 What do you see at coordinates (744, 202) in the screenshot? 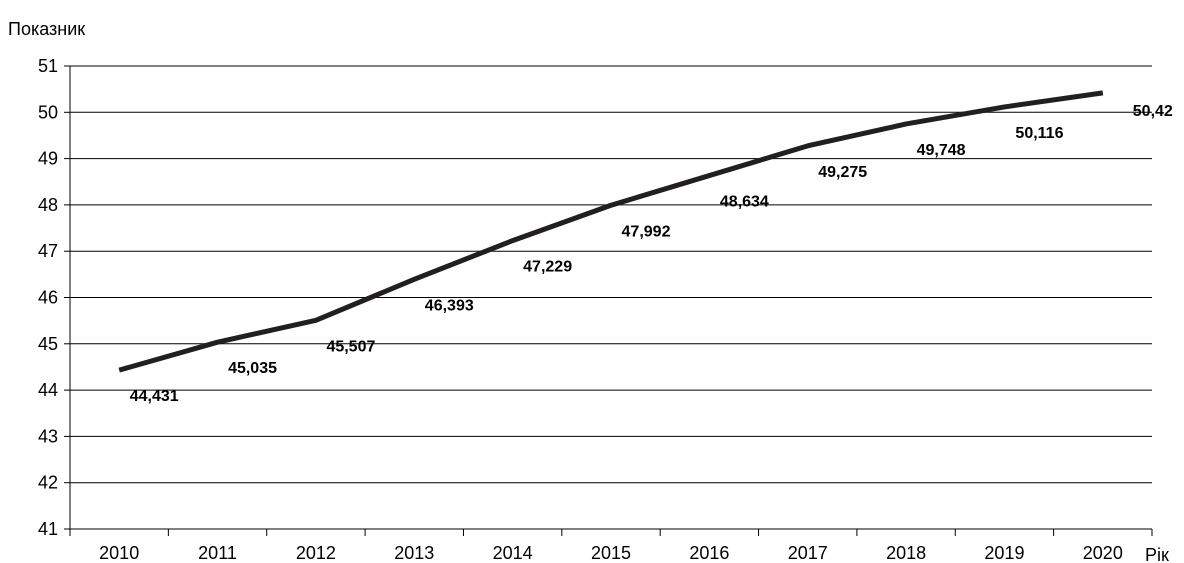
I see `data-label-2016: 48,634` at bounding box center [744, 202].